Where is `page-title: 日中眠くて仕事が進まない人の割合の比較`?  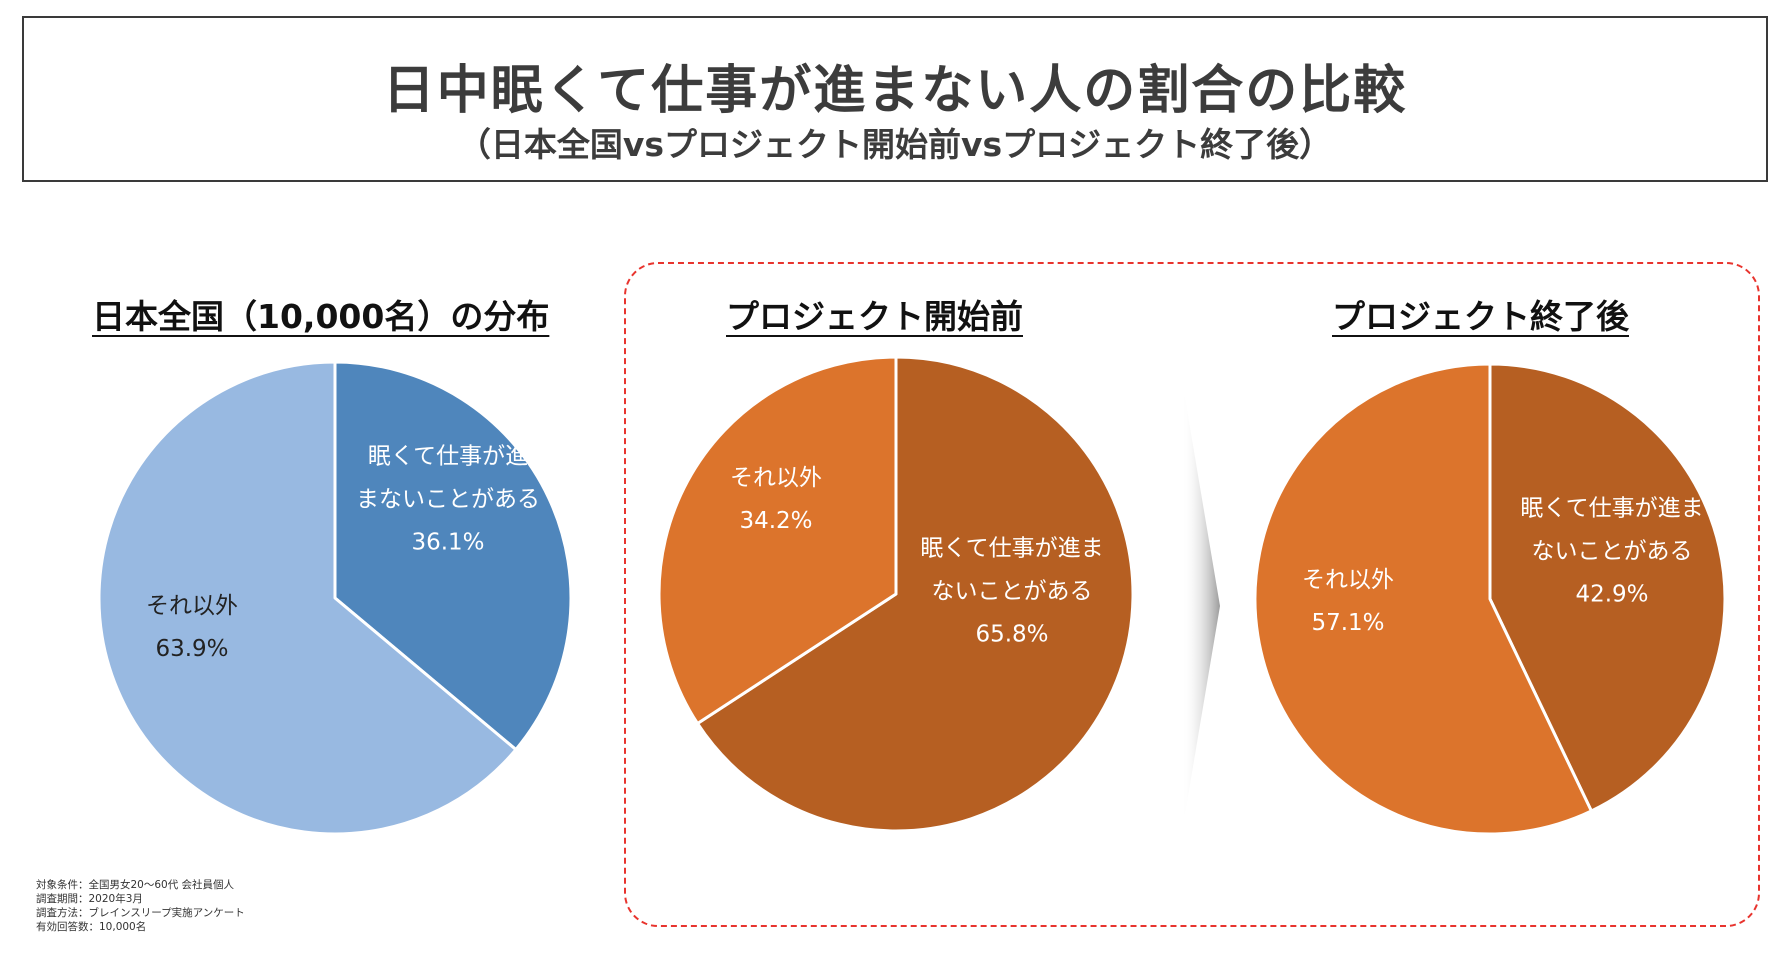 page-title: 日中眠くて仕事が進まない人の割合の比較 is located at coordinates (895, 91).